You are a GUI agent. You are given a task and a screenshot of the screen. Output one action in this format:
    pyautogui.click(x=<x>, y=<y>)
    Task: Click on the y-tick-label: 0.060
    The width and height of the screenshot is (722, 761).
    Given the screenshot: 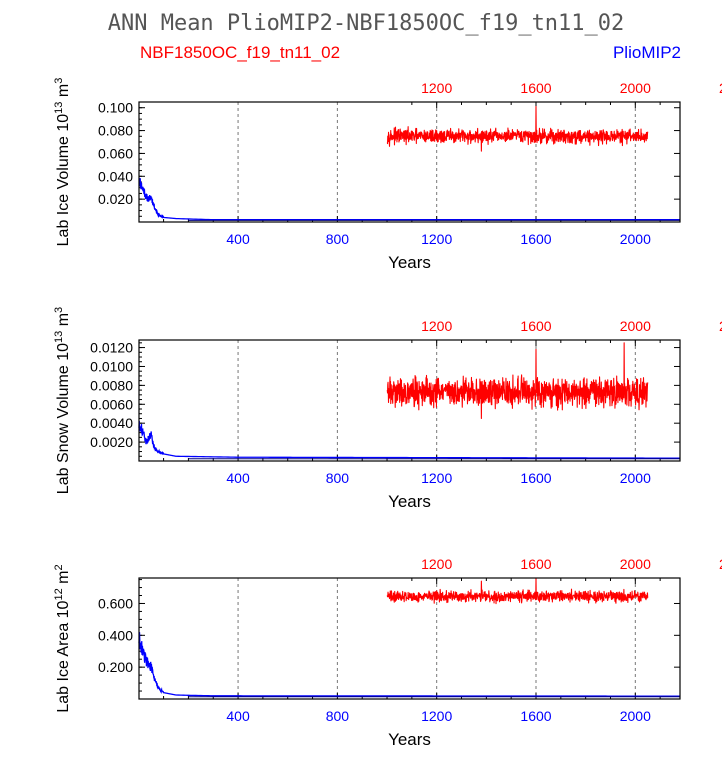 What is the action you would take?
    pyautogui.click(x=115, y=153)
    